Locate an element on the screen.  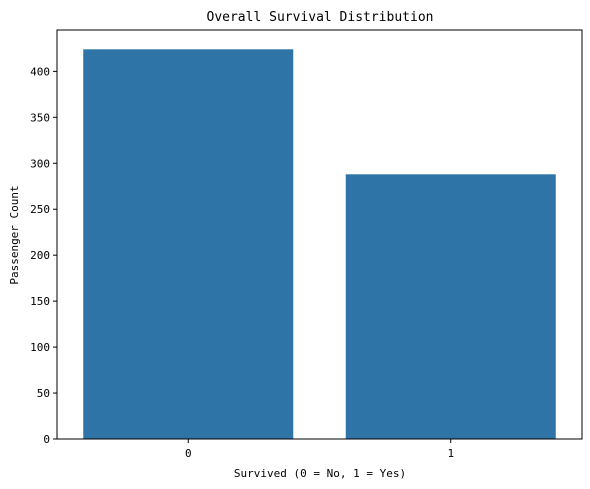
y-tick-label-250: 250 is located at coordinates (40, 209).